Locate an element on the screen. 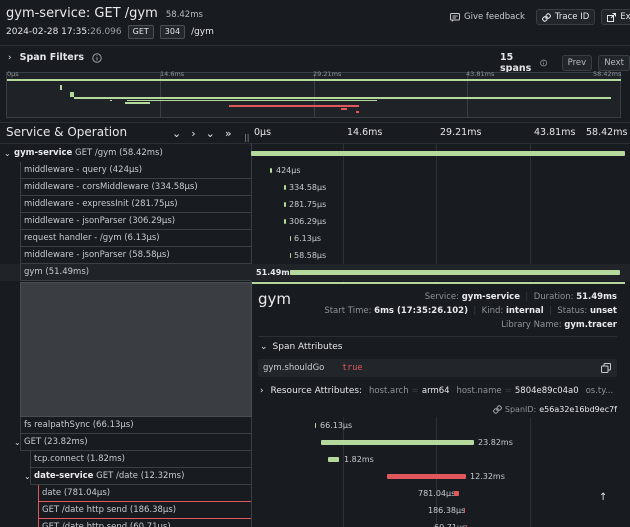 This screenshot has height=527, width=630. table-row: GET /date http send (60.71μs) 60.71μs is located at coordinates (315, 523).